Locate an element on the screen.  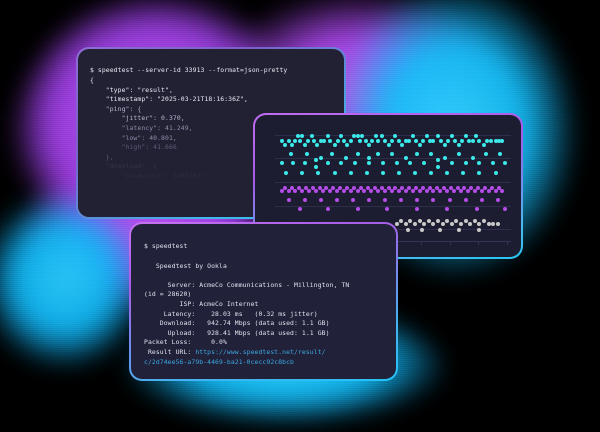
result-url-link: c/2d74ee56-a79b-4469-ba21-0cecc92c8bcb is located at coordinates (219, 361).